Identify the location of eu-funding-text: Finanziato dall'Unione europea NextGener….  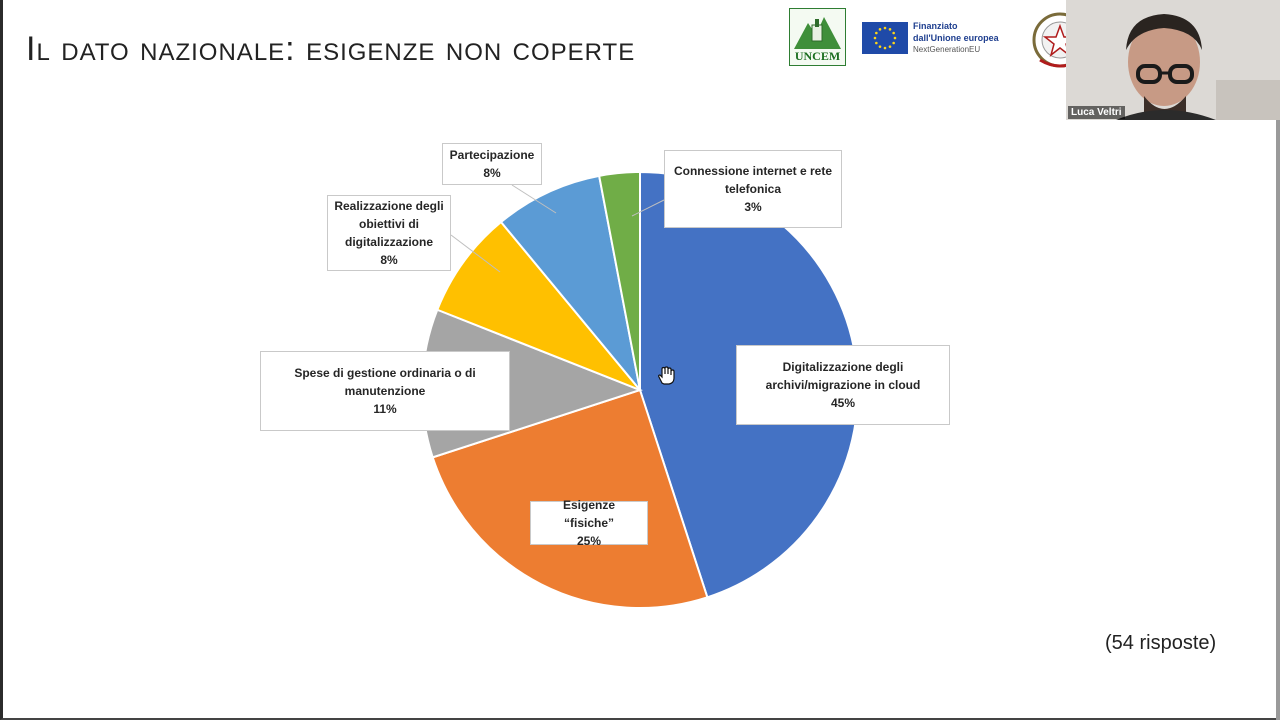
(956, 38).